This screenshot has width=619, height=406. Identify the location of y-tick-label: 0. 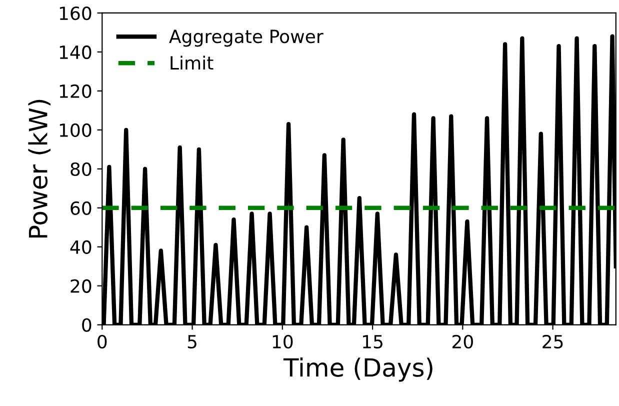
(87, 325).